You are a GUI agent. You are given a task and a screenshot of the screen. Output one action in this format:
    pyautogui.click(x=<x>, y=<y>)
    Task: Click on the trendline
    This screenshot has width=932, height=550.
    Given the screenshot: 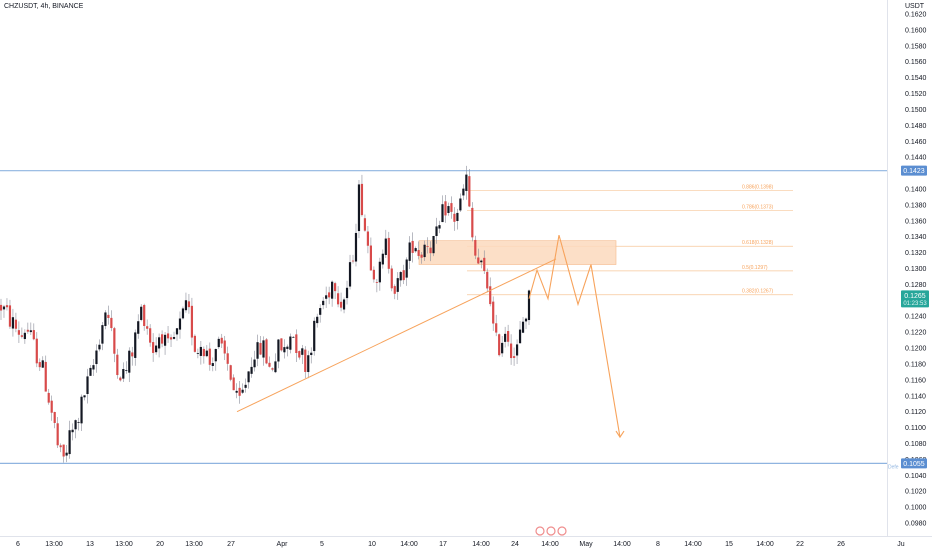 What is the action you would take?
    pyautogui.click(x=396, y=335)
    